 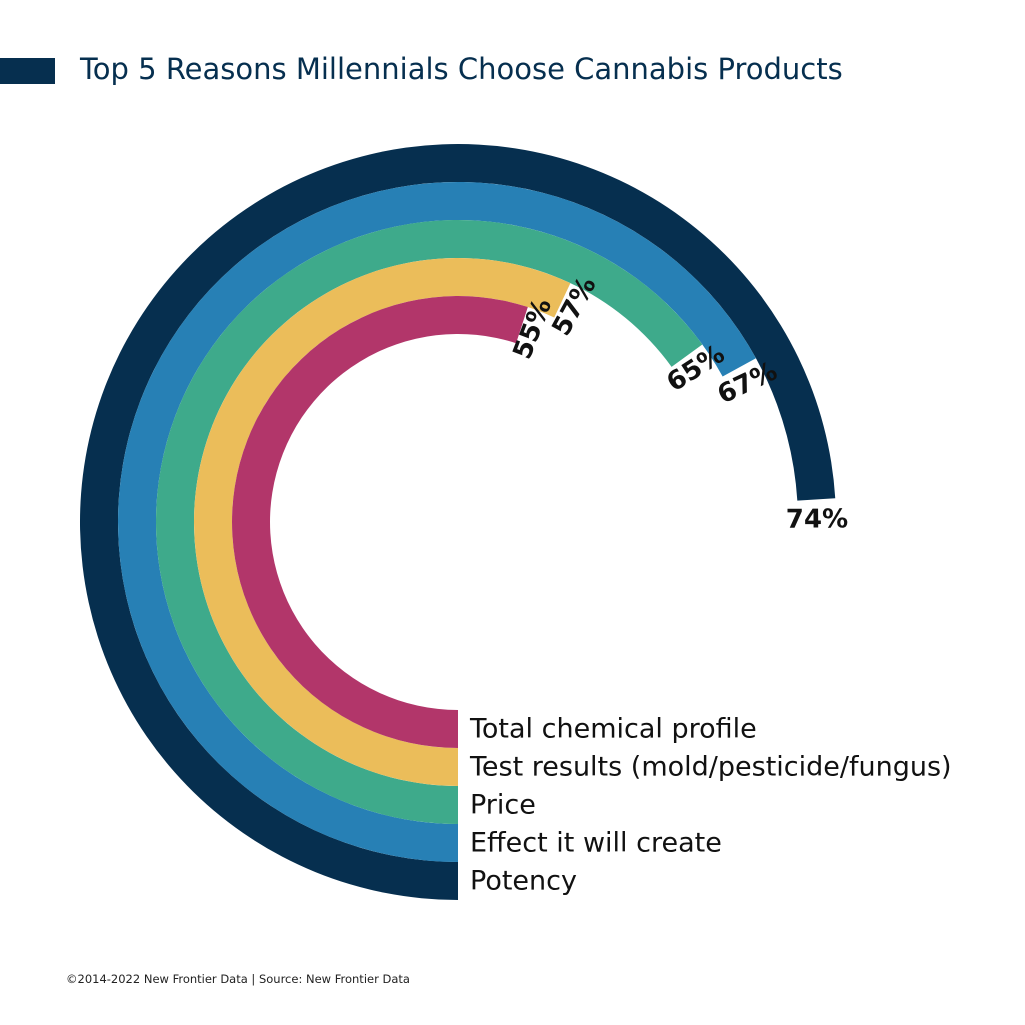 What do you see at coordinates (523, 881) in the screenshot?
I see `category-label-potency: Potency` at bounding box center [523, 881].